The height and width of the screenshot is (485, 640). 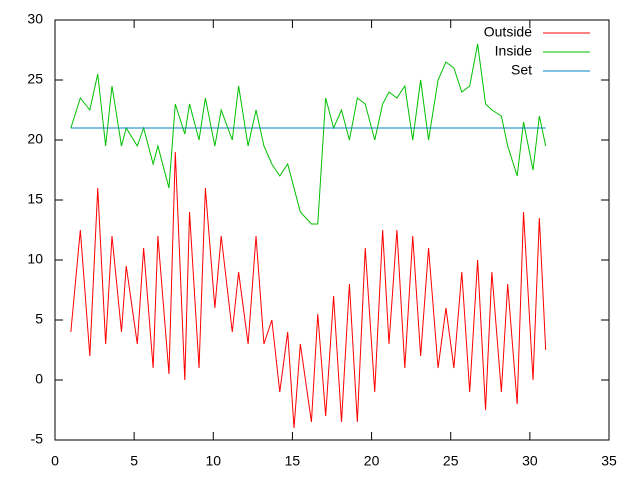 What do you see at coordinates (609, 461) in the screenshot?
I see `x-tick-label: 35` at bounding box center [609, 461].